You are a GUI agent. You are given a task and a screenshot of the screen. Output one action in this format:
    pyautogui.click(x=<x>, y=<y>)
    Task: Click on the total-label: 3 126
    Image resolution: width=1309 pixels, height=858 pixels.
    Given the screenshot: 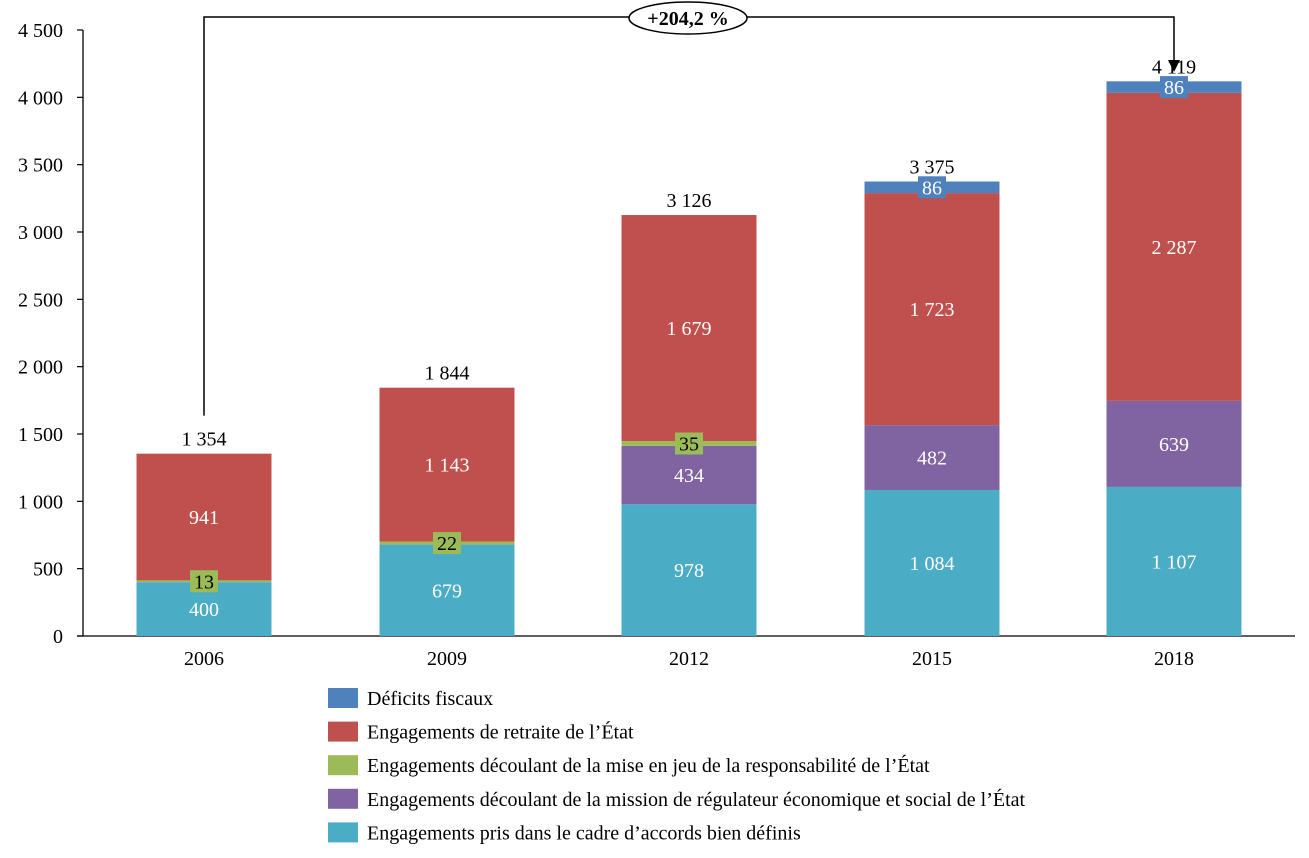 What is the action you would take?
    pyautogui.click(x=689, y=201)
    